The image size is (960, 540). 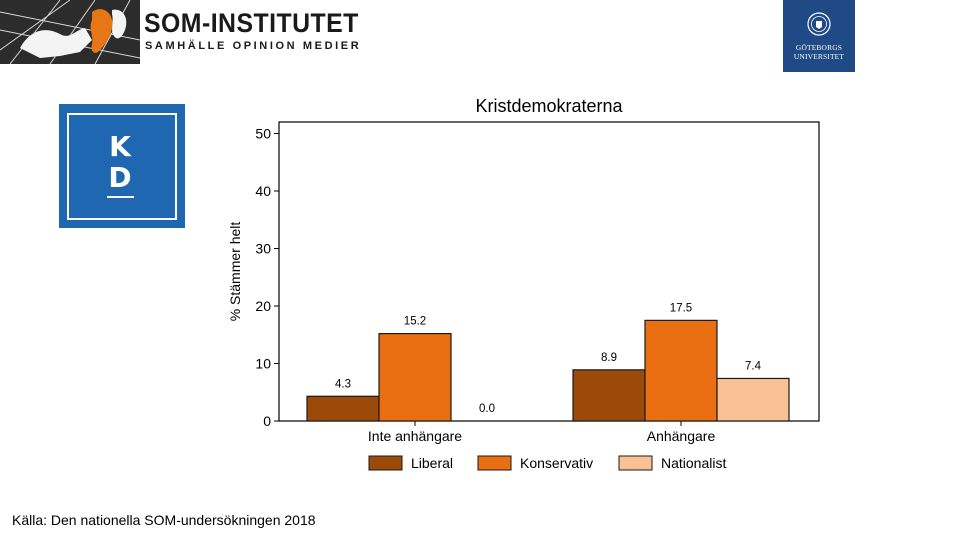 What do you see at coordinates (263, 306) in the screenshot?
I see `y-tick-label: 20` at bounding box center [263, 306].